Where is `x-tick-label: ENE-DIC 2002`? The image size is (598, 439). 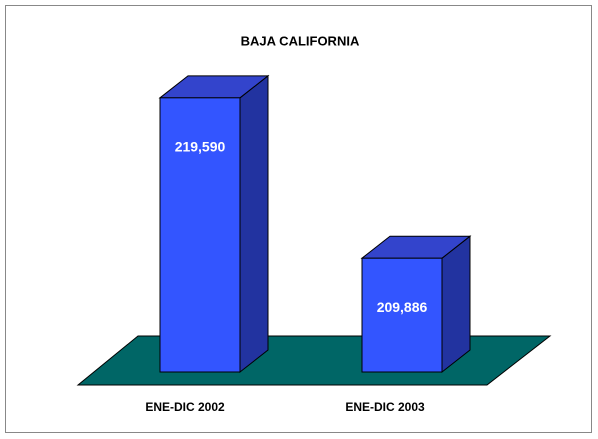
x-tick-label: ENE-DIC 2002 is located at coordinates (185, 407).